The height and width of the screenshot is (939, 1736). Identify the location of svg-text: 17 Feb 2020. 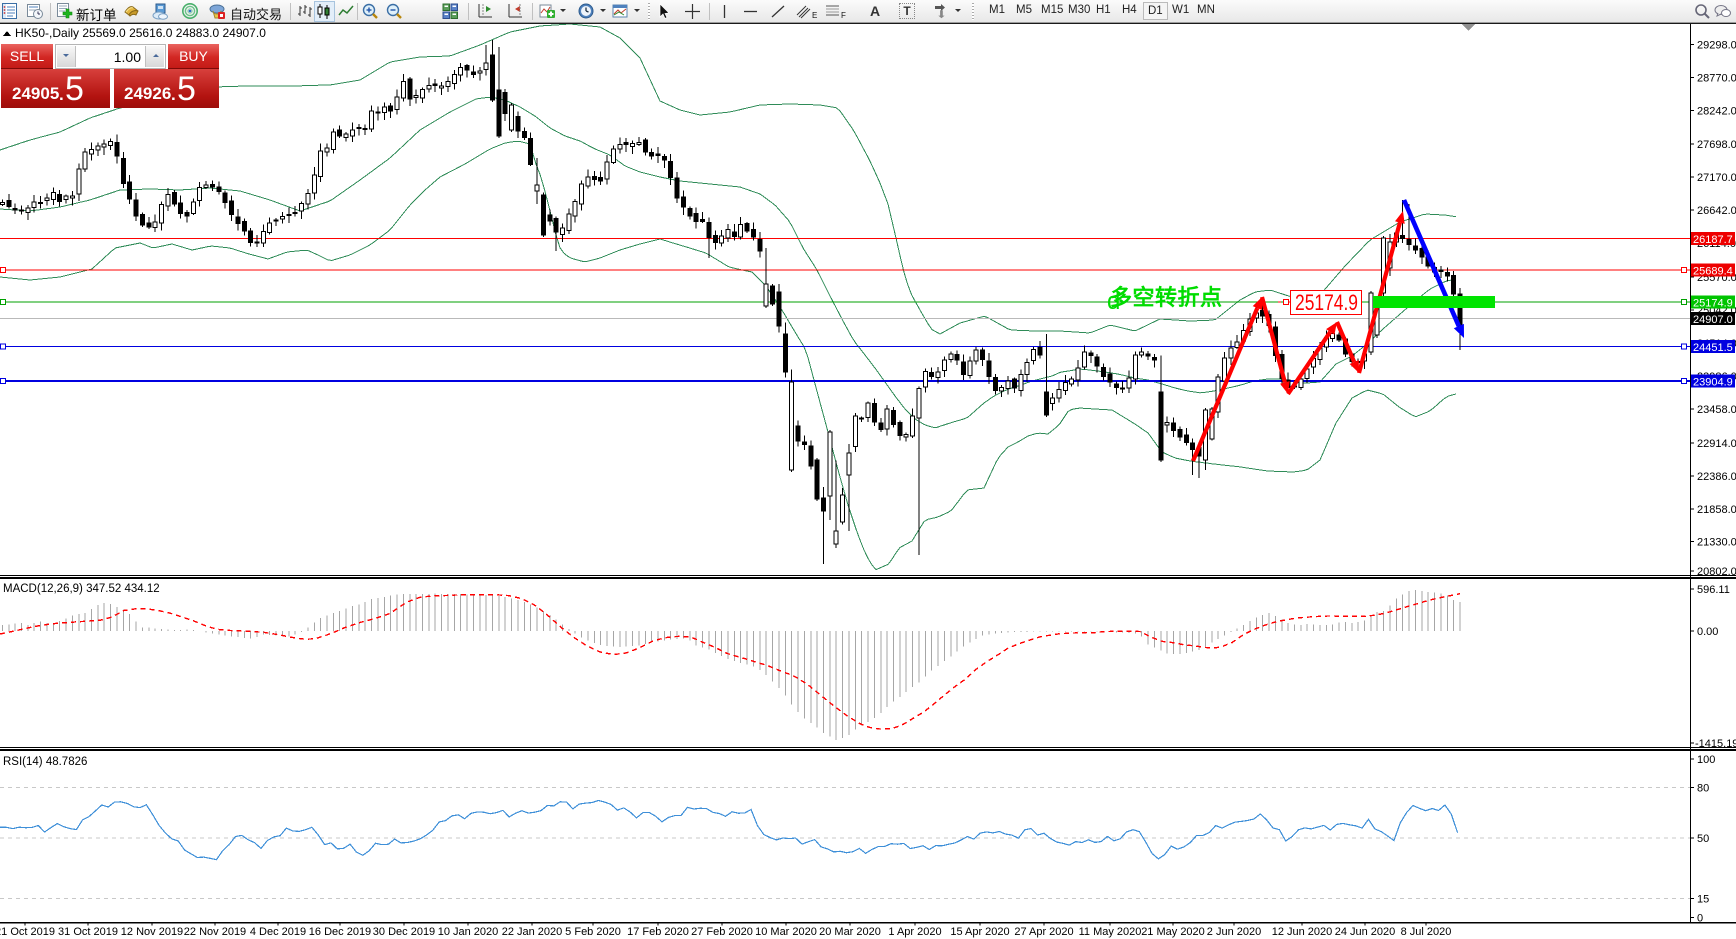
(658, 932).